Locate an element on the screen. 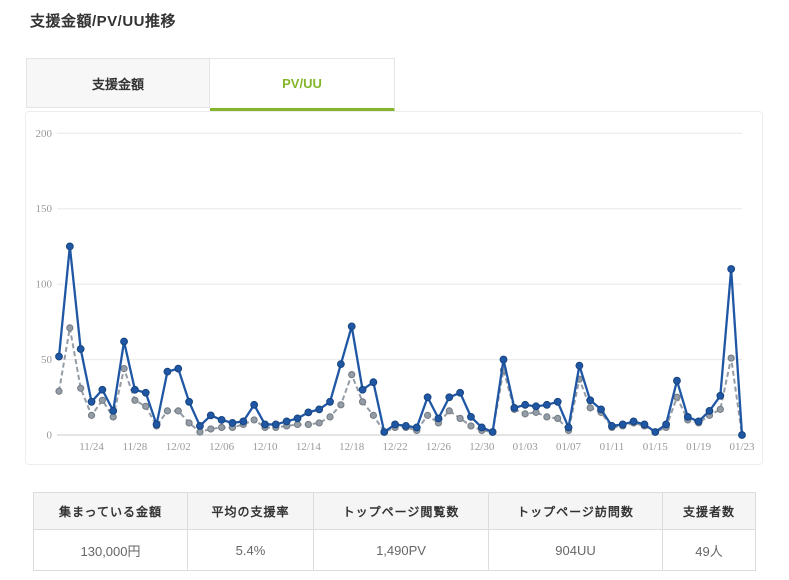 The height and width of the screenshot is (580, 789). summary-header-supporters: 支援者数 is located at coordinates (709, 511).